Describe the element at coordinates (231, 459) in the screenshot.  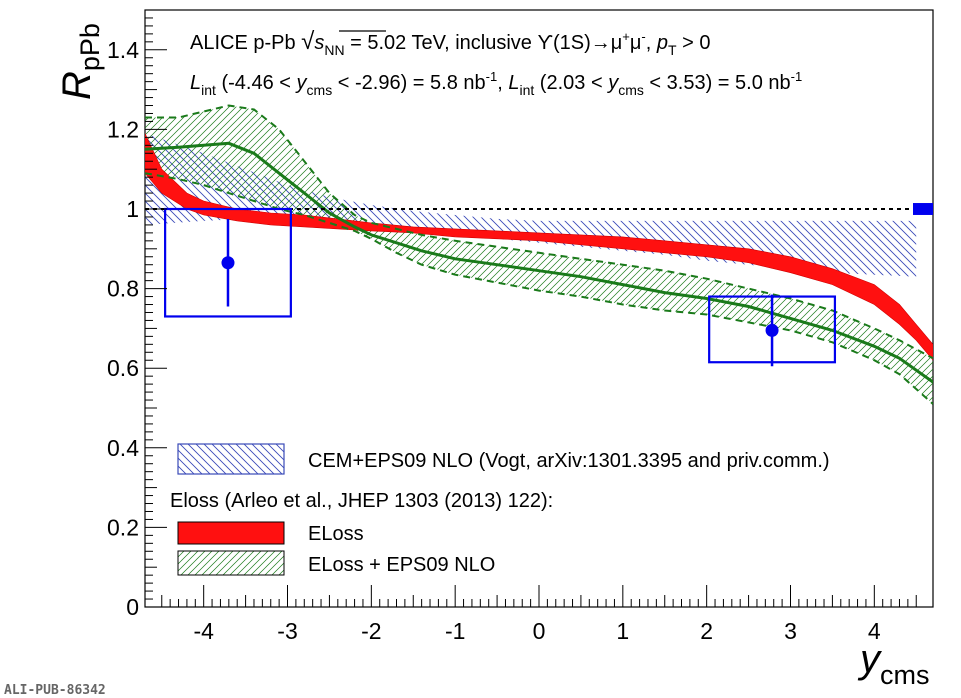
I see `legend-swatch-cem` at that location.